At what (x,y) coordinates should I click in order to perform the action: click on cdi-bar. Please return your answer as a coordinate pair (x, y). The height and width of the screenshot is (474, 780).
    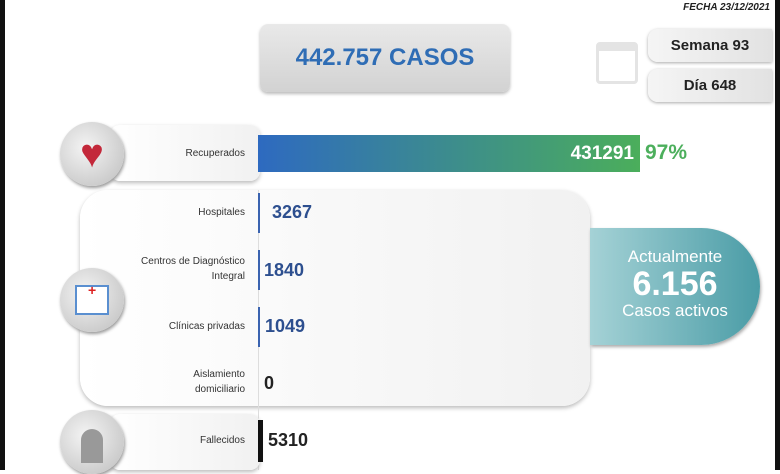
    Looking at the image, I should click on (259, 270).